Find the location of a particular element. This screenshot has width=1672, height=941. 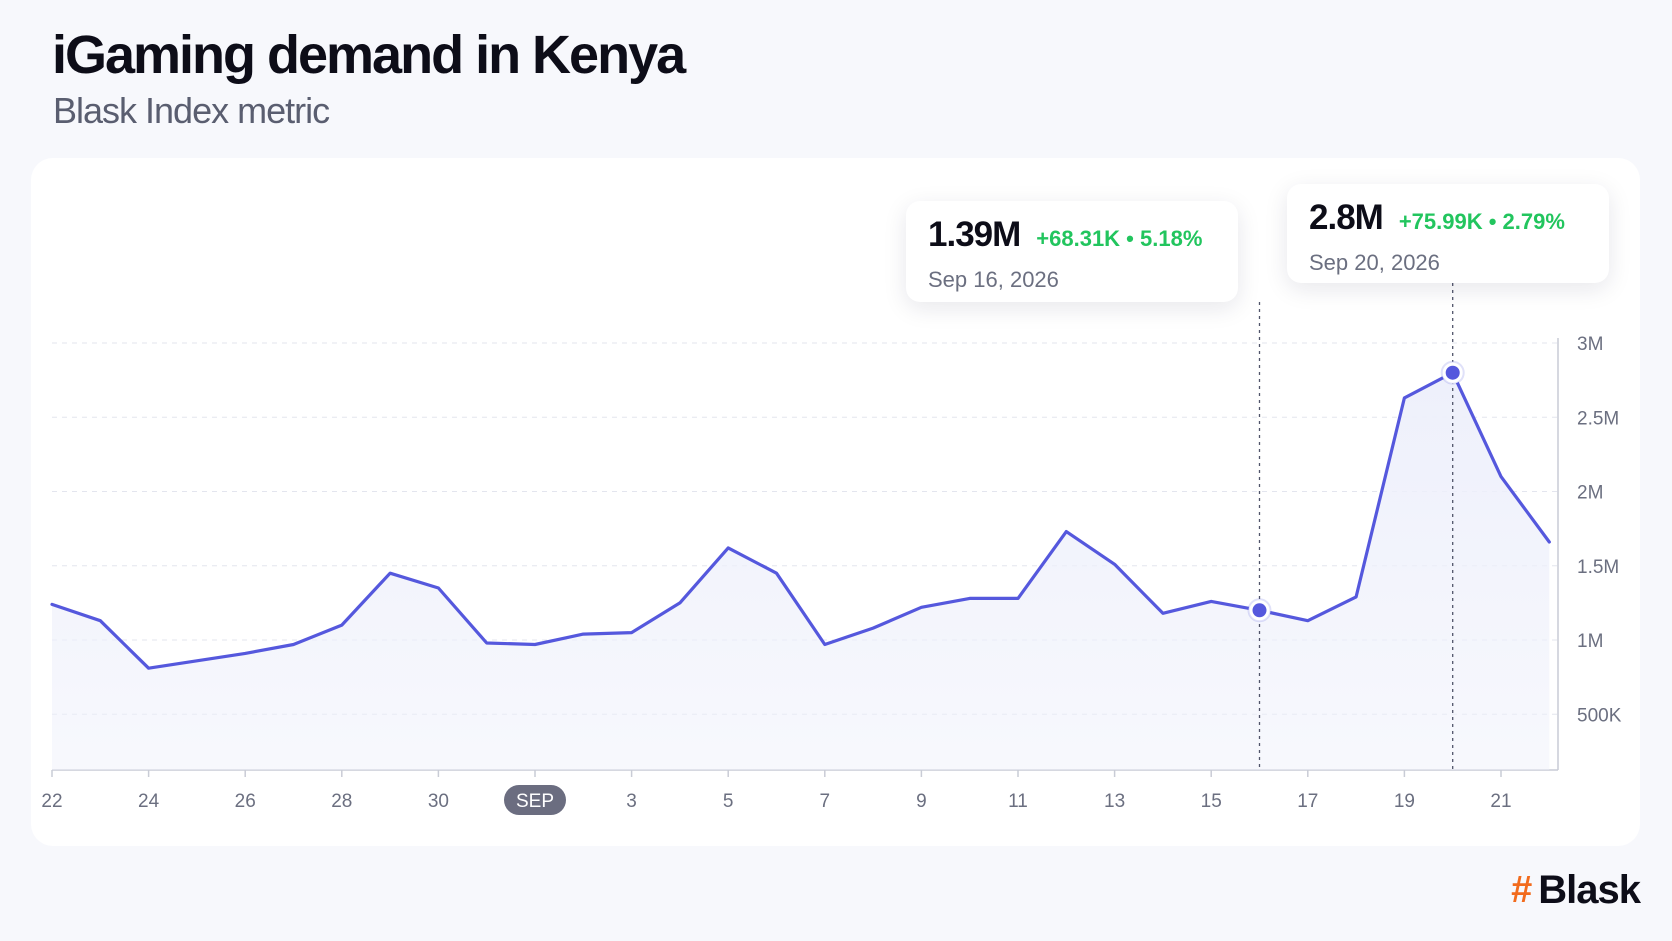

chart-subtitle: Blask Index metric is located at coordinates (191, 110).